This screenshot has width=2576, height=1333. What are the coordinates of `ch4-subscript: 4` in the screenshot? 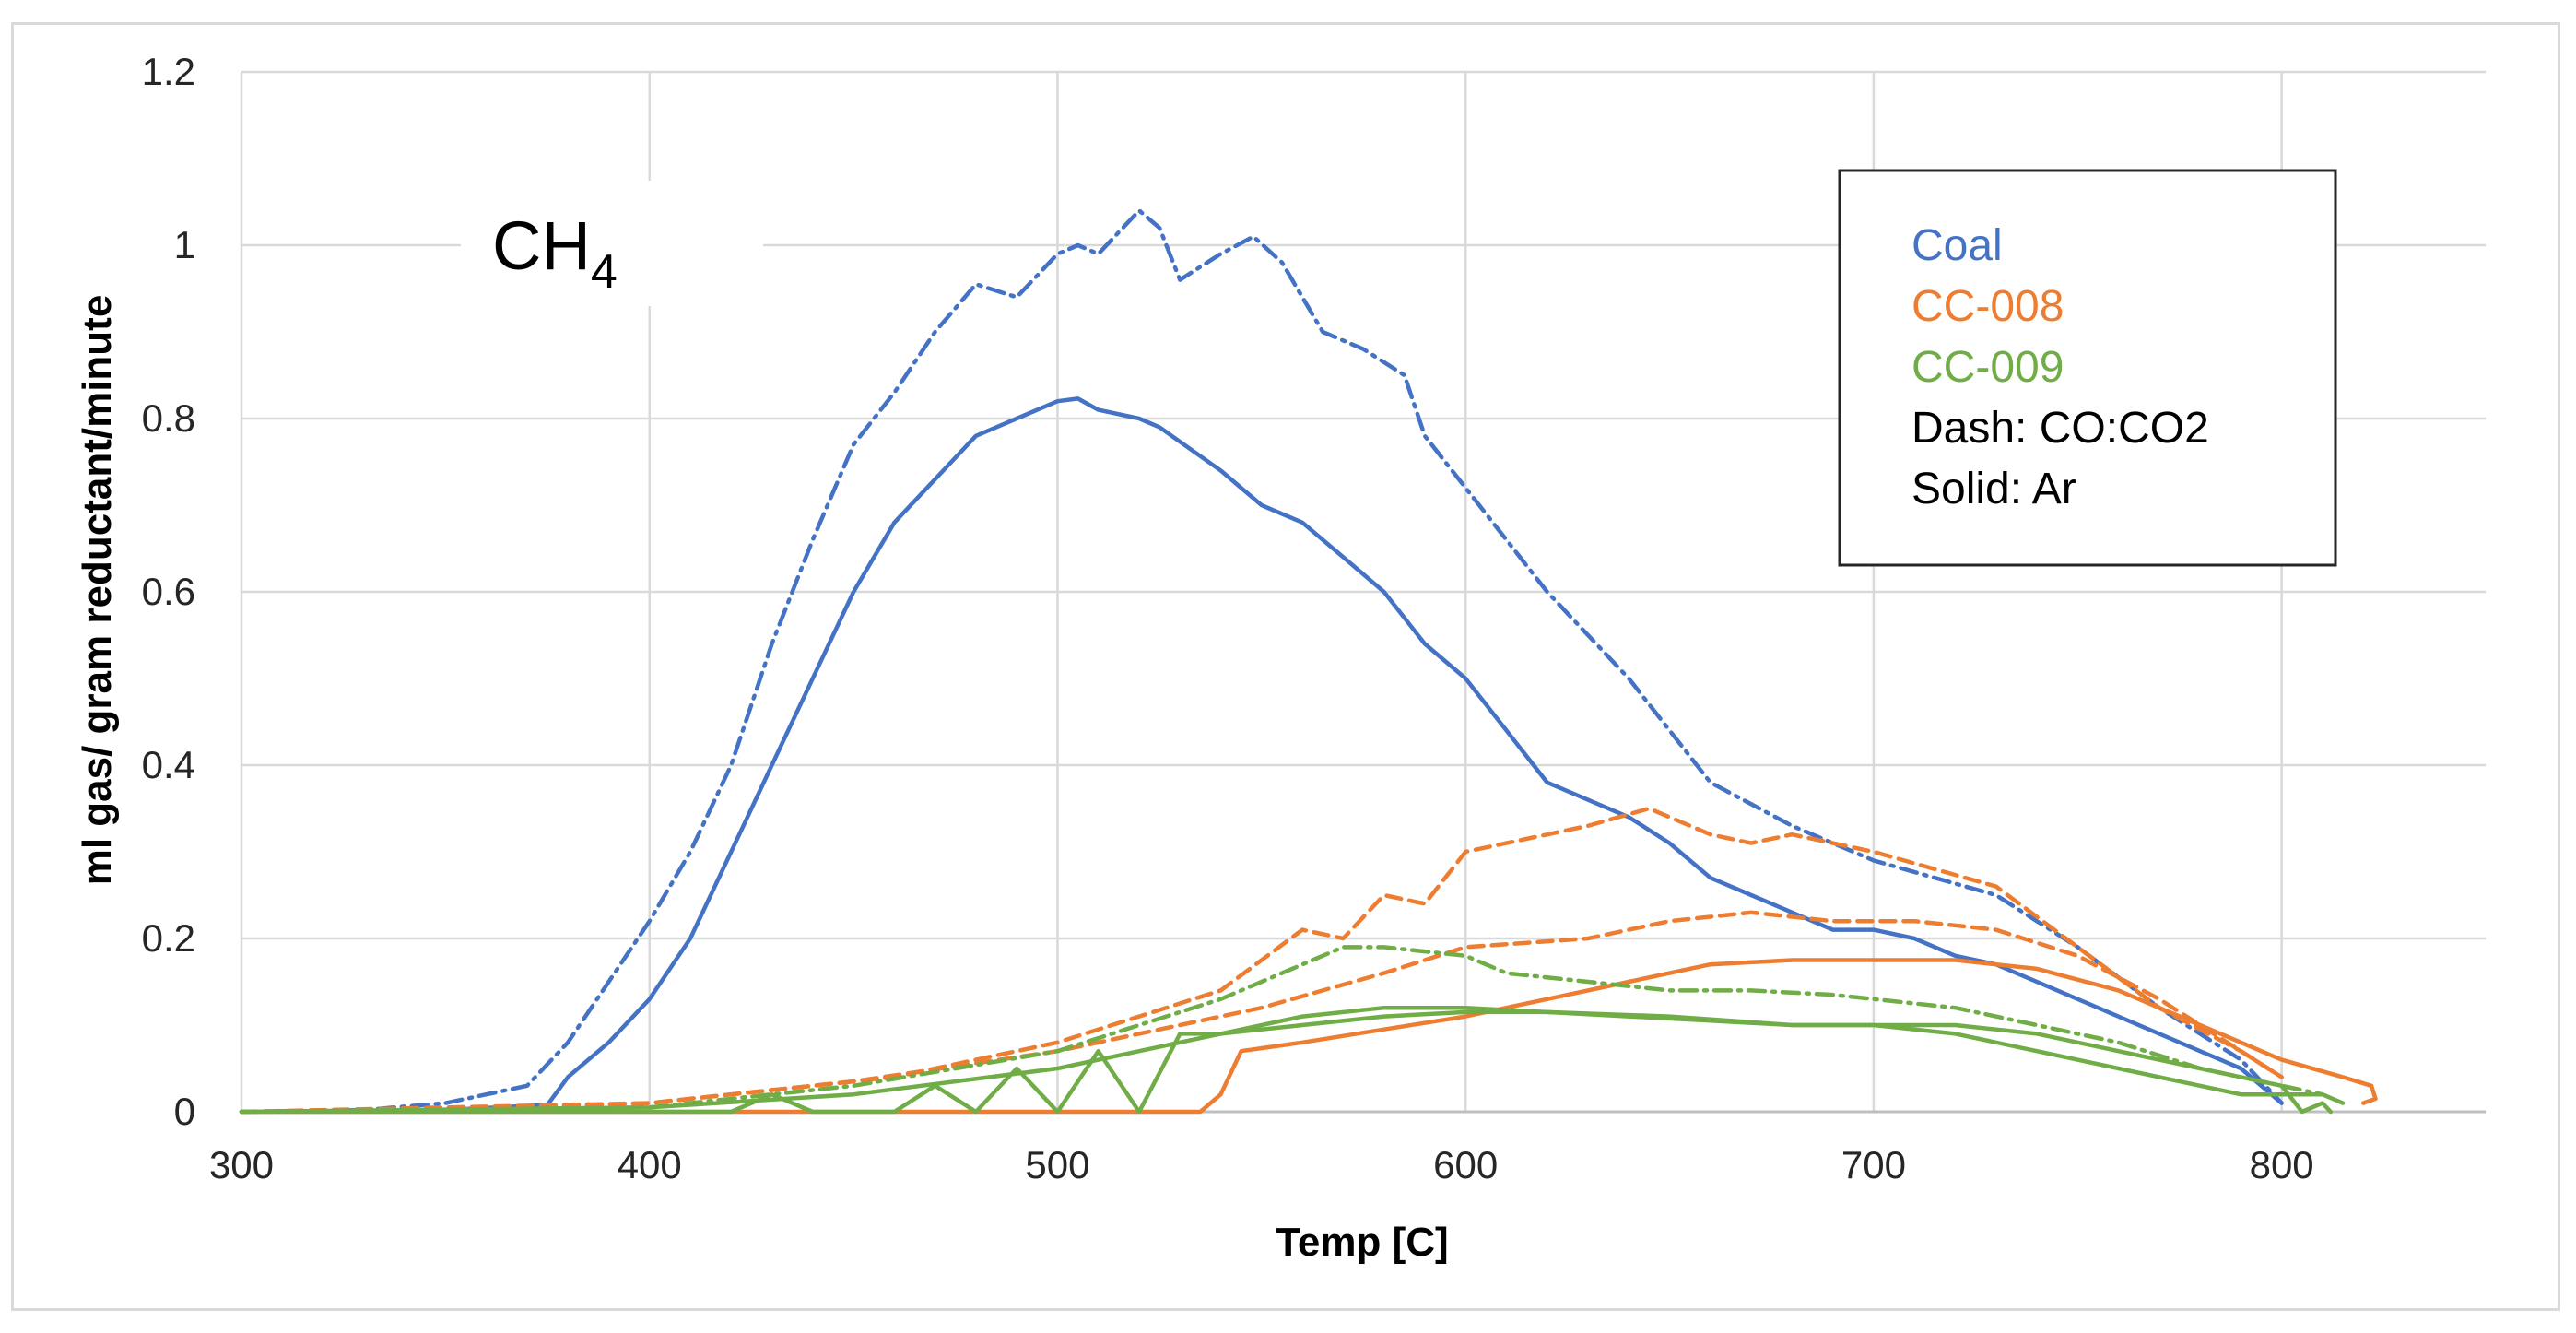 It's located at (604, 272).